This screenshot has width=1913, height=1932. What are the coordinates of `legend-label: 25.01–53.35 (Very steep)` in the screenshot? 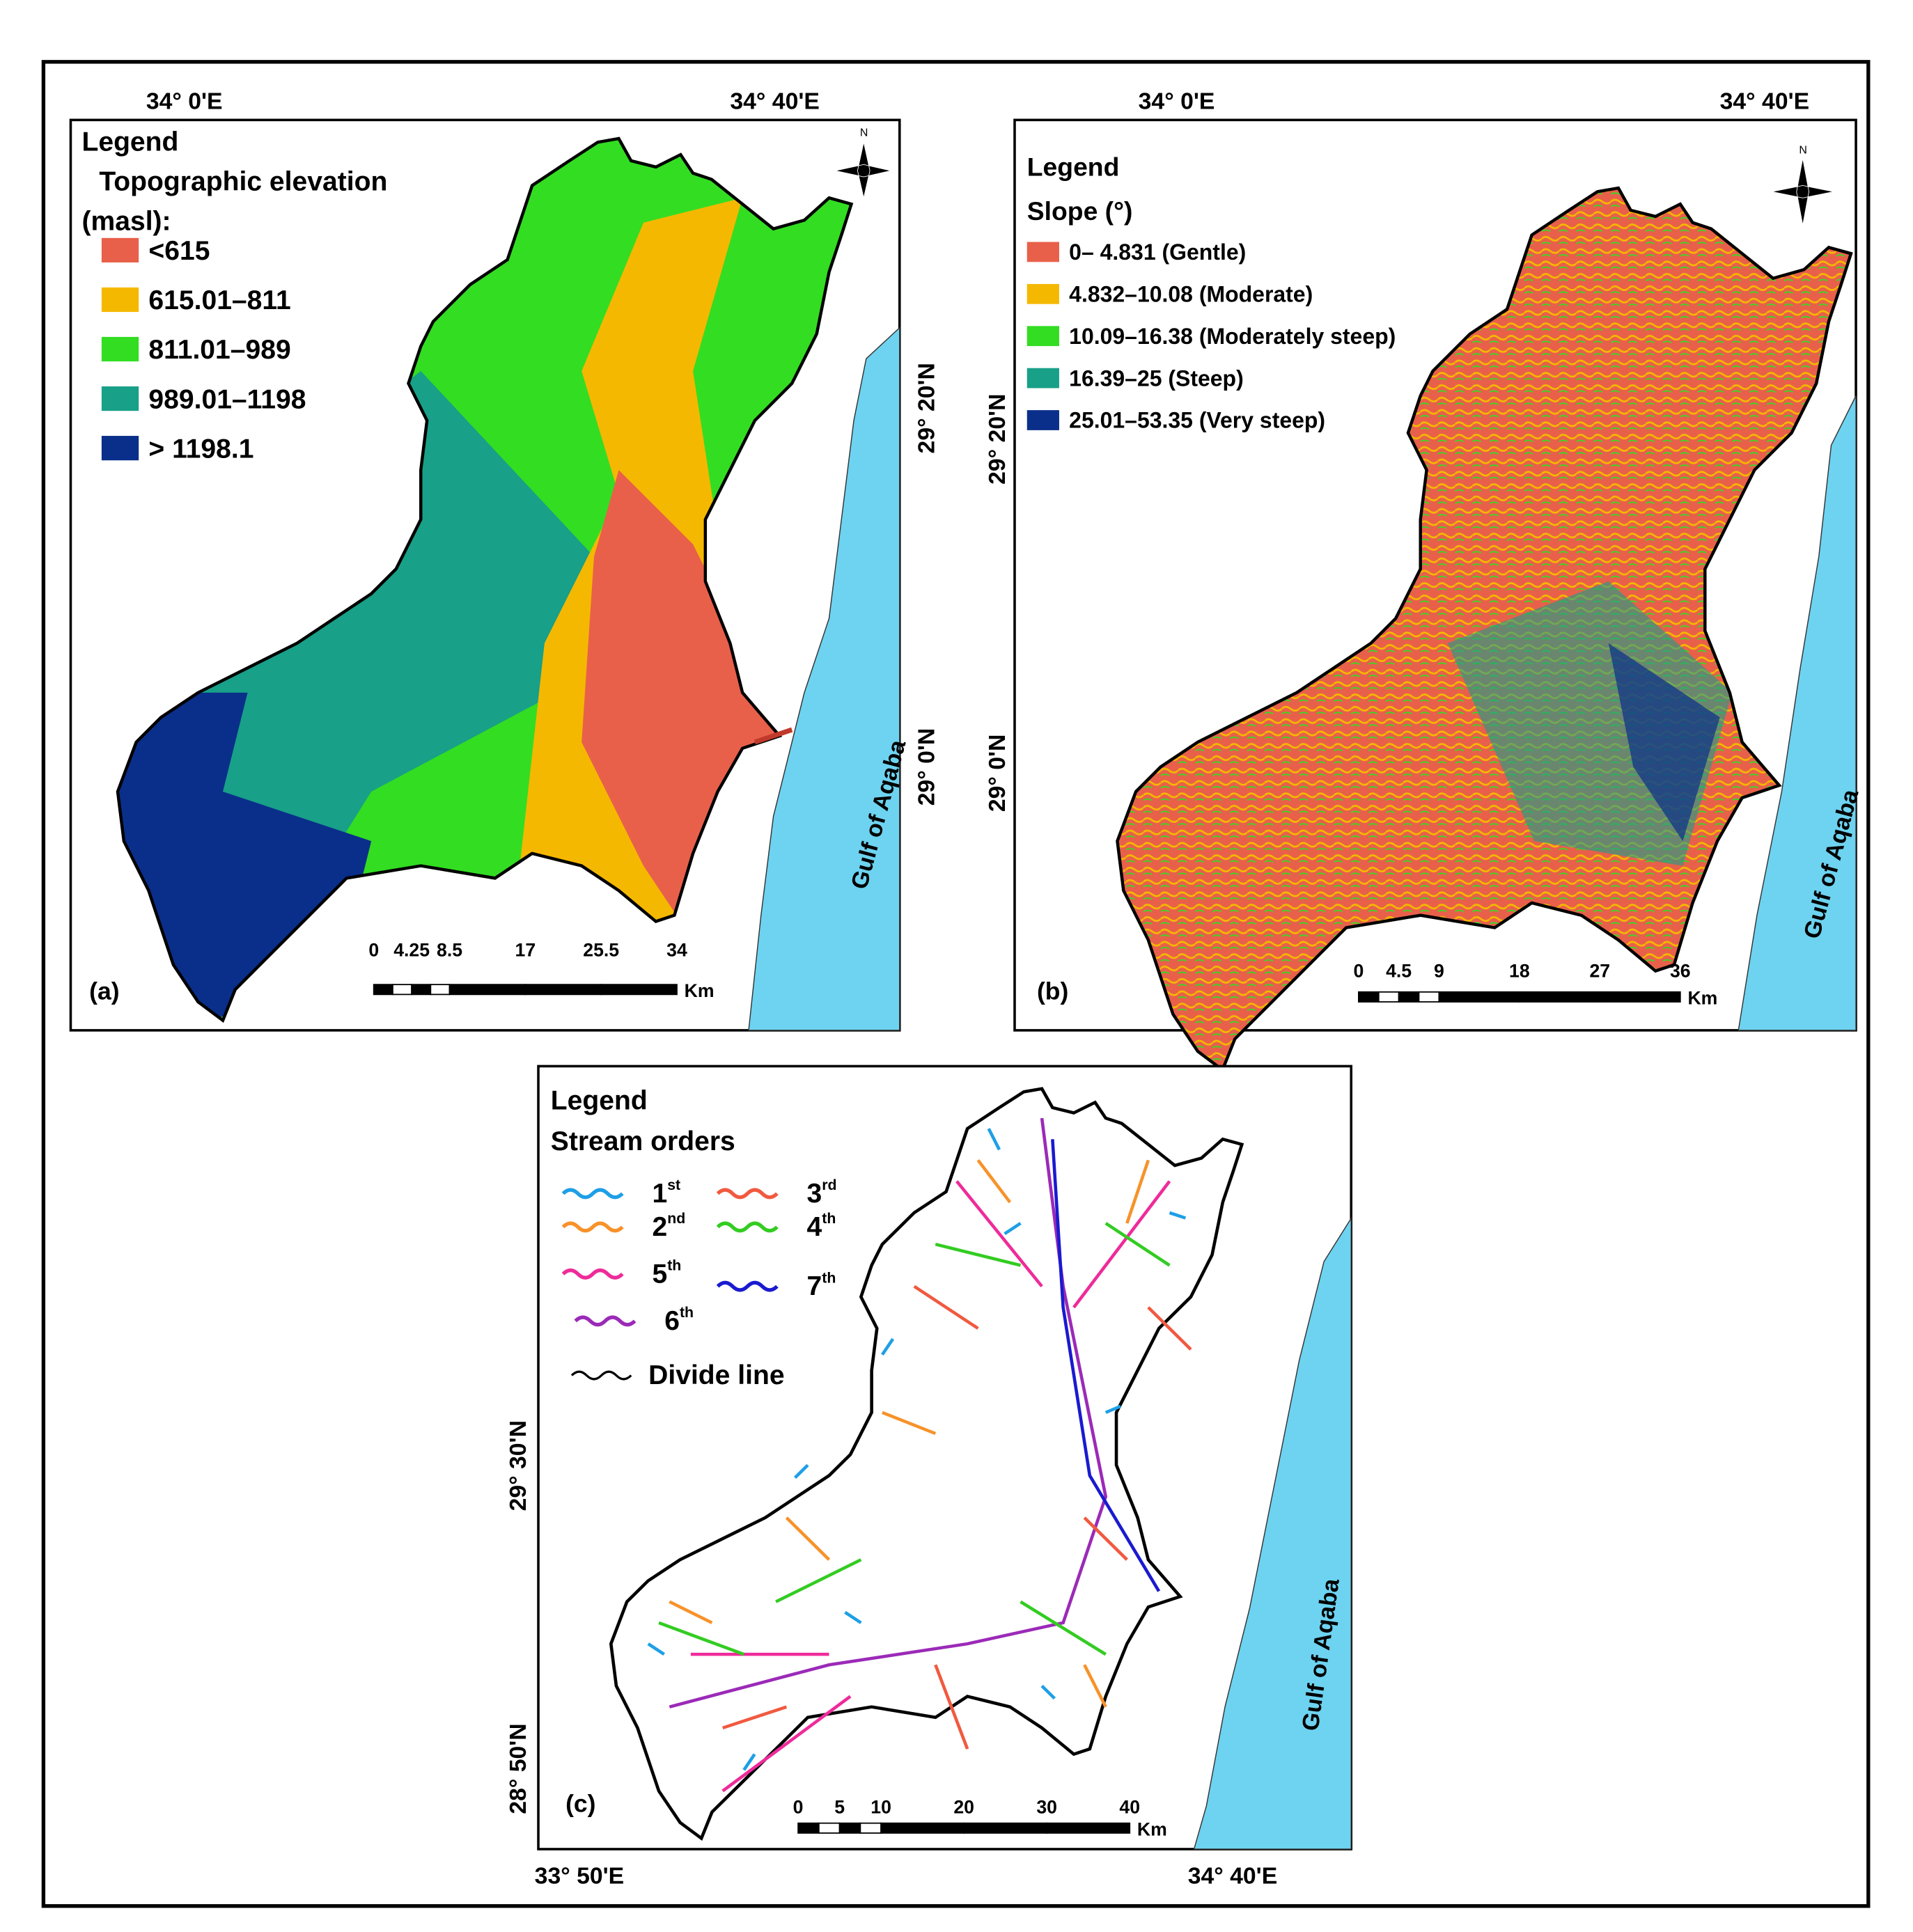 It's located at (1197, 420).